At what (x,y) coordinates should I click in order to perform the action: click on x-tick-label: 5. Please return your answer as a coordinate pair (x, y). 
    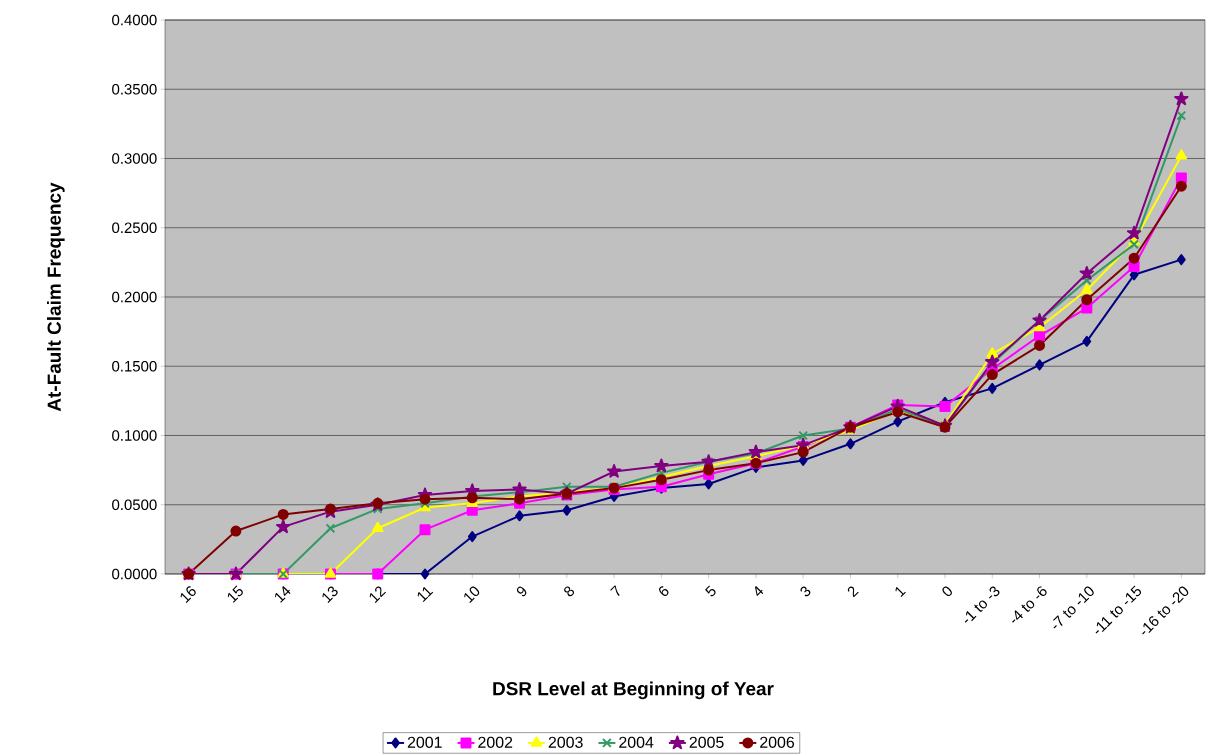
    Looking at the image, I should click on (710, 591).